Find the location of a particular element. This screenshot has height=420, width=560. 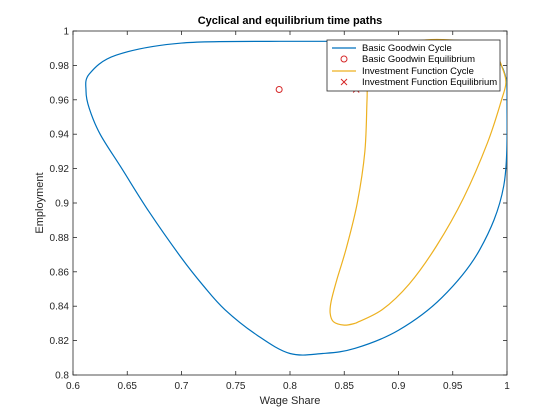

y-tick-label: 0.96 is located at coordinates (60, 100).